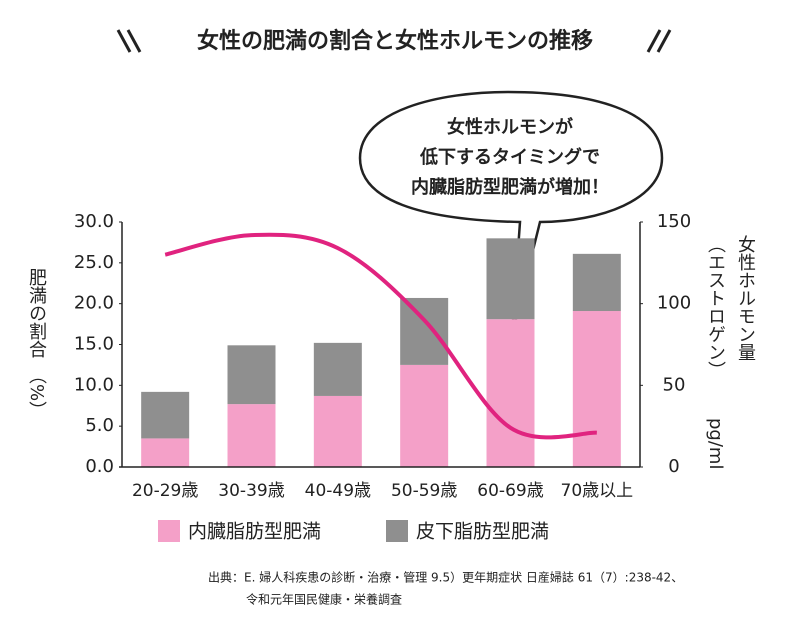  I want to click on y2-axis-label: （エストロゲン）, so click(715, 307).